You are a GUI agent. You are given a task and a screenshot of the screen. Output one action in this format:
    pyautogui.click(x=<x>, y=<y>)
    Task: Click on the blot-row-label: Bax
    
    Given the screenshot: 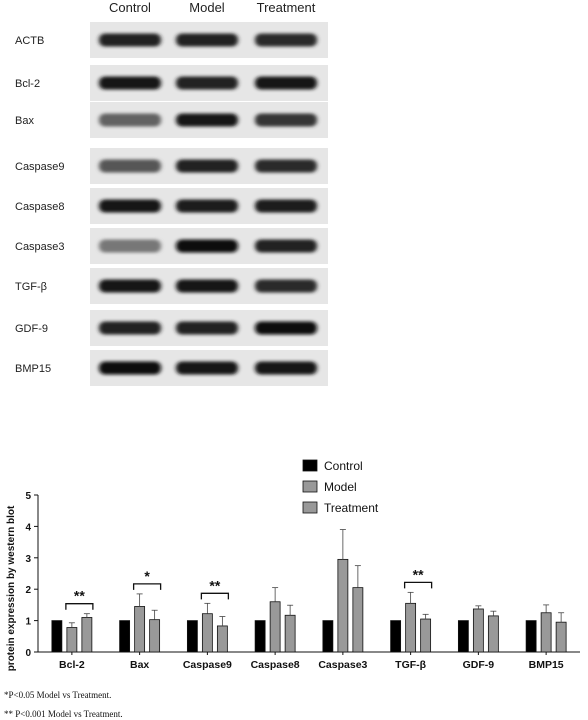 What is the action you would take?
    pyautogui.click(x=24, y=121)
    